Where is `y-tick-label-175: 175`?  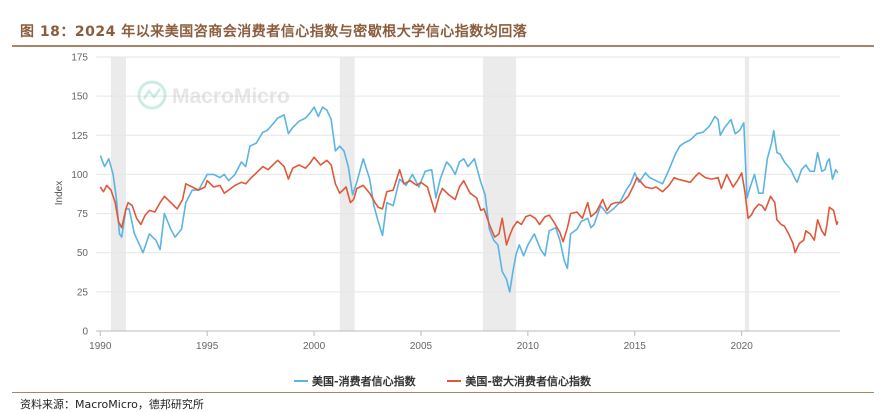
y-tick-label-175: 175 is located at coordinates (79, 58).